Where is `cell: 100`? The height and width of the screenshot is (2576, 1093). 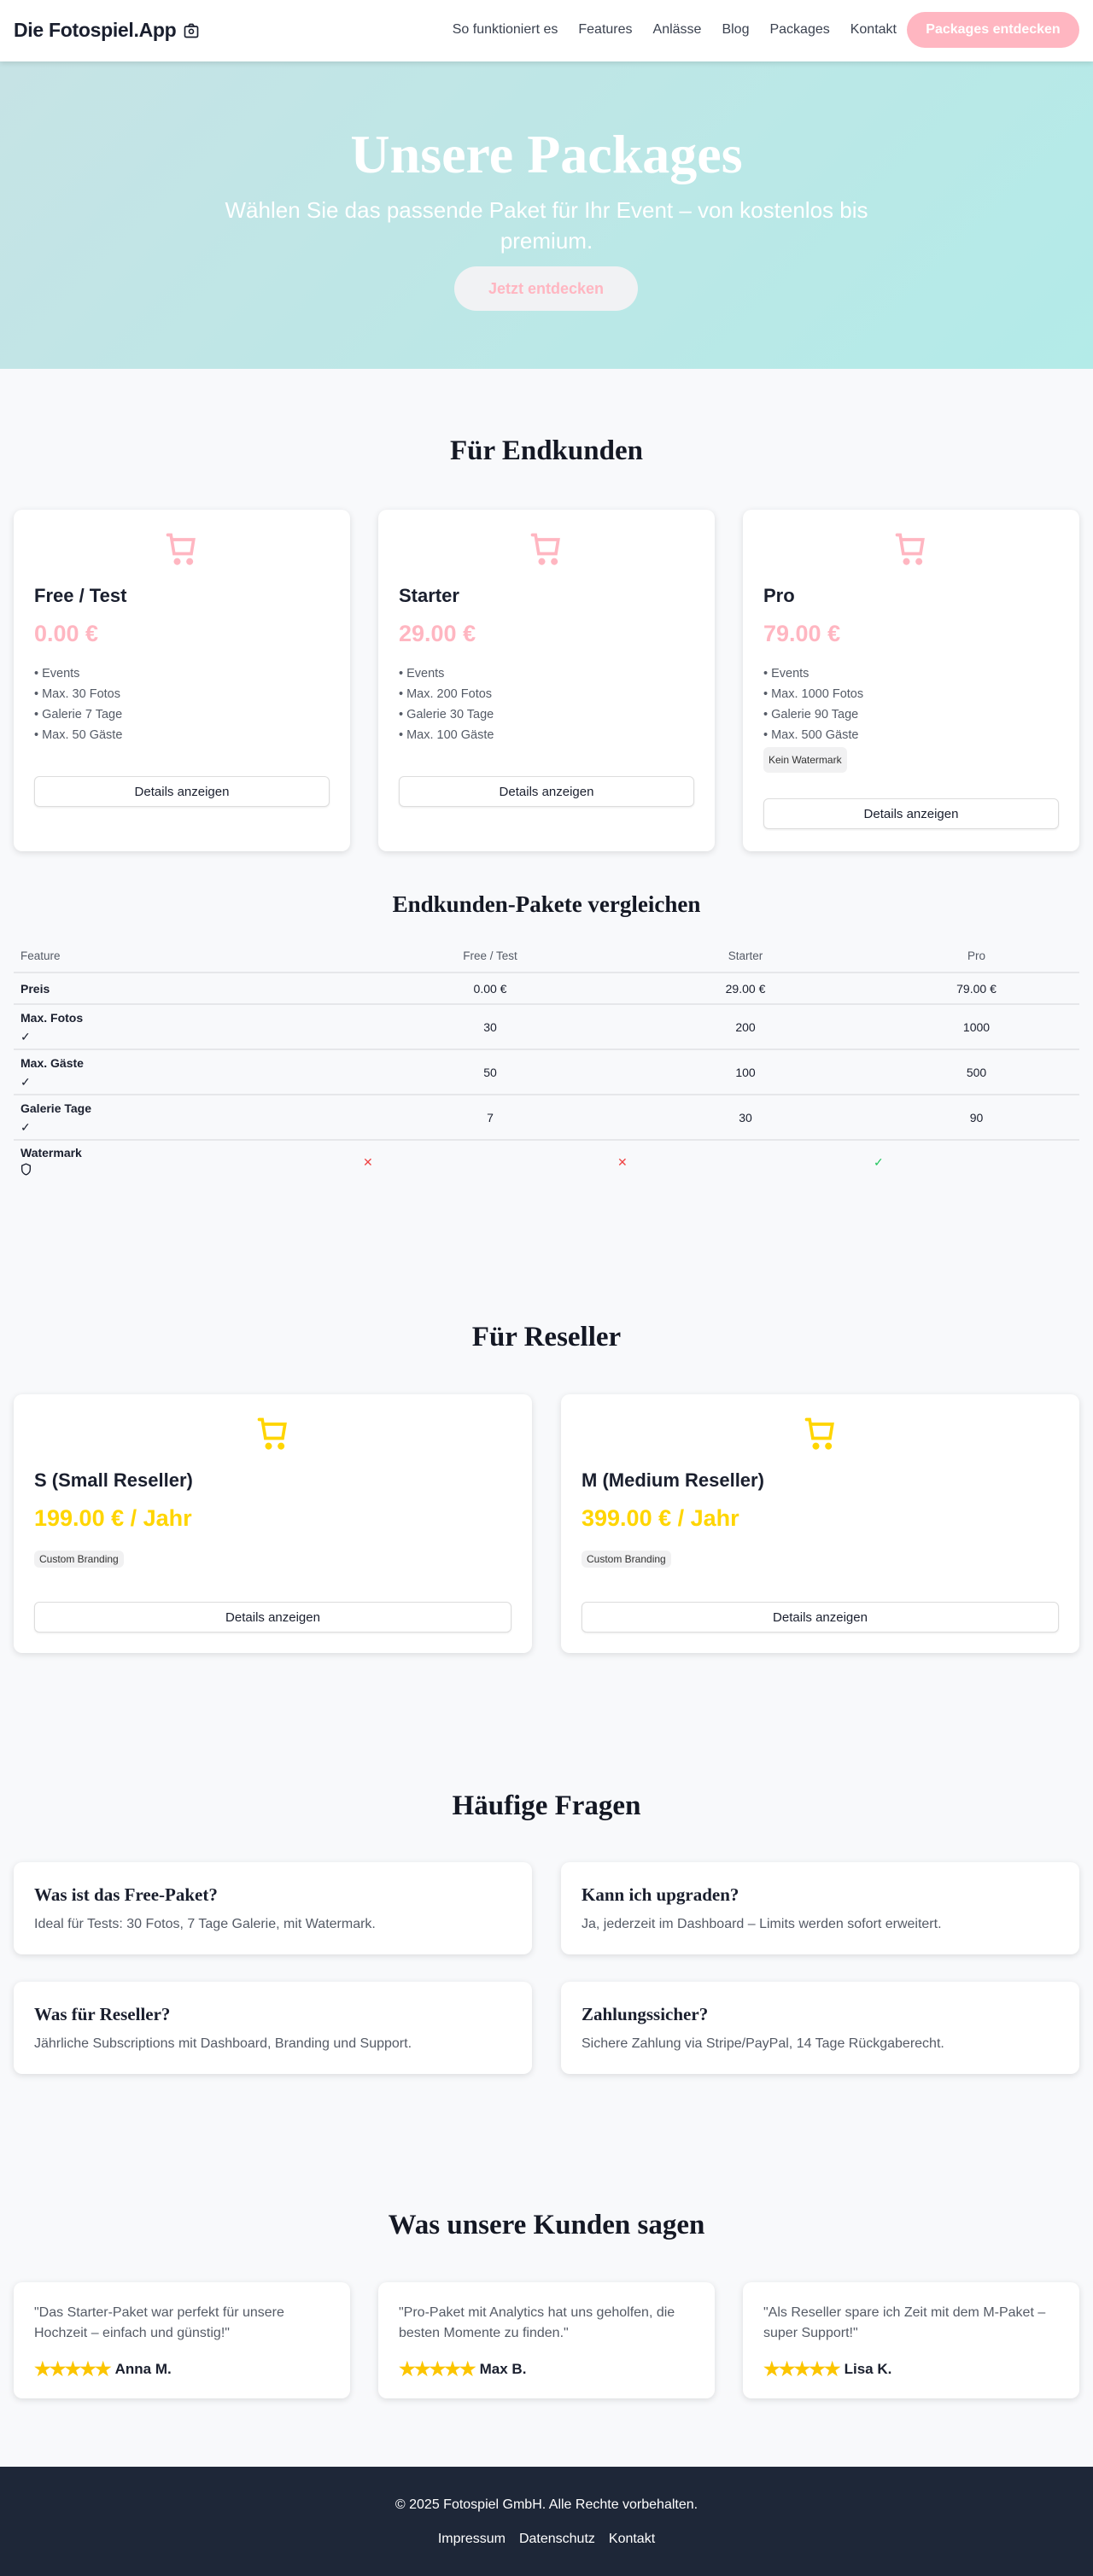 cell: 100 is located at coordinates (745, 1072).